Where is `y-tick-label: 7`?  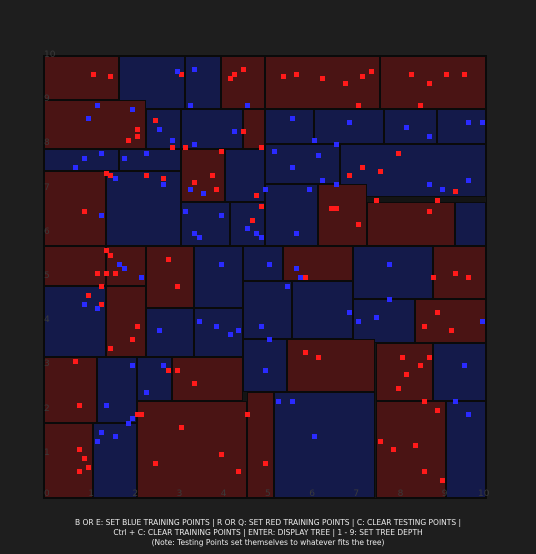
y-tick-label: 7 is located at coordinates (47, 187).